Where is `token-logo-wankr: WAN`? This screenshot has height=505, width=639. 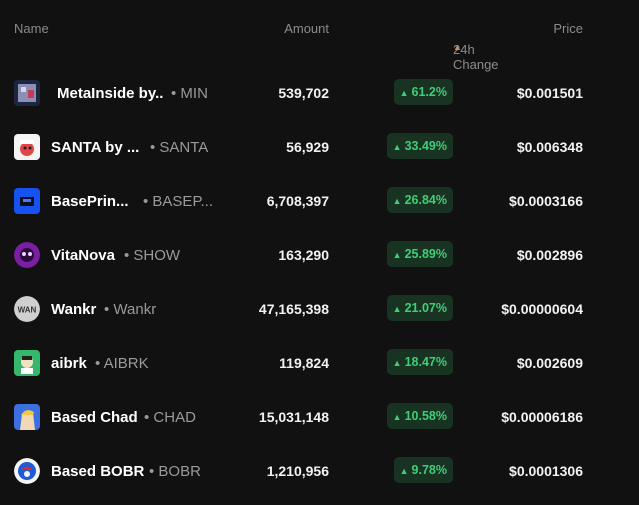 token-logo-wankr: WAN is located at coordinates (27, 309).